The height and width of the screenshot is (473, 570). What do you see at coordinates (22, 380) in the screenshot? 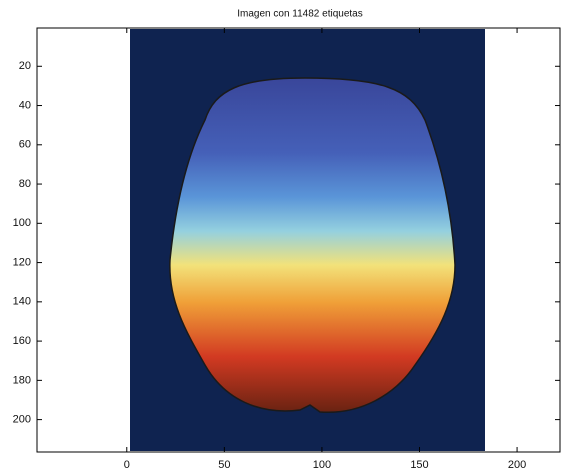
I see `y-tick-label: 180` at bounding box center [22, 380].